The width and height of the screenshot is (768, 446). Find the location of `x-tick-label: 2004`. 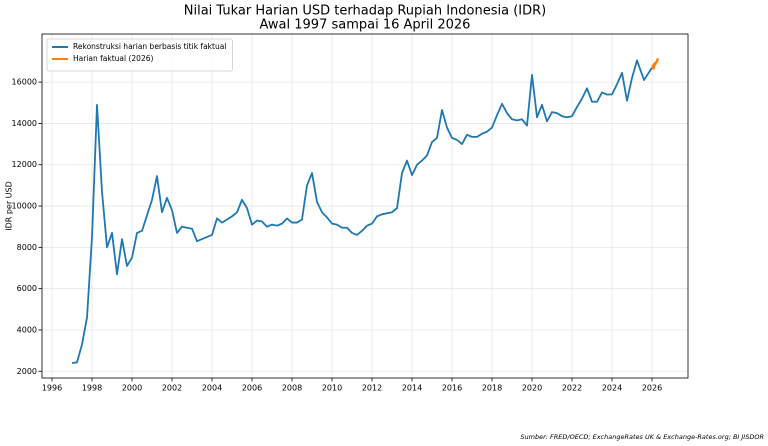

x-tick-label: 2004 is located at coordinates (212, 388).